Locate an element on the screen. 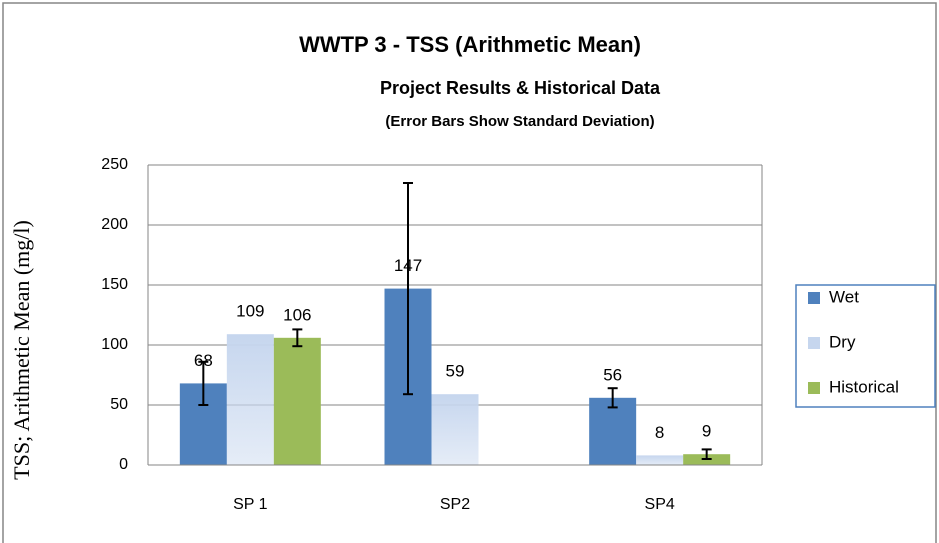 The width and height of the screenshot is (939, 543). chart-note: (Error Bars Show Standard Deviation) is located at coordinates (519, 121).